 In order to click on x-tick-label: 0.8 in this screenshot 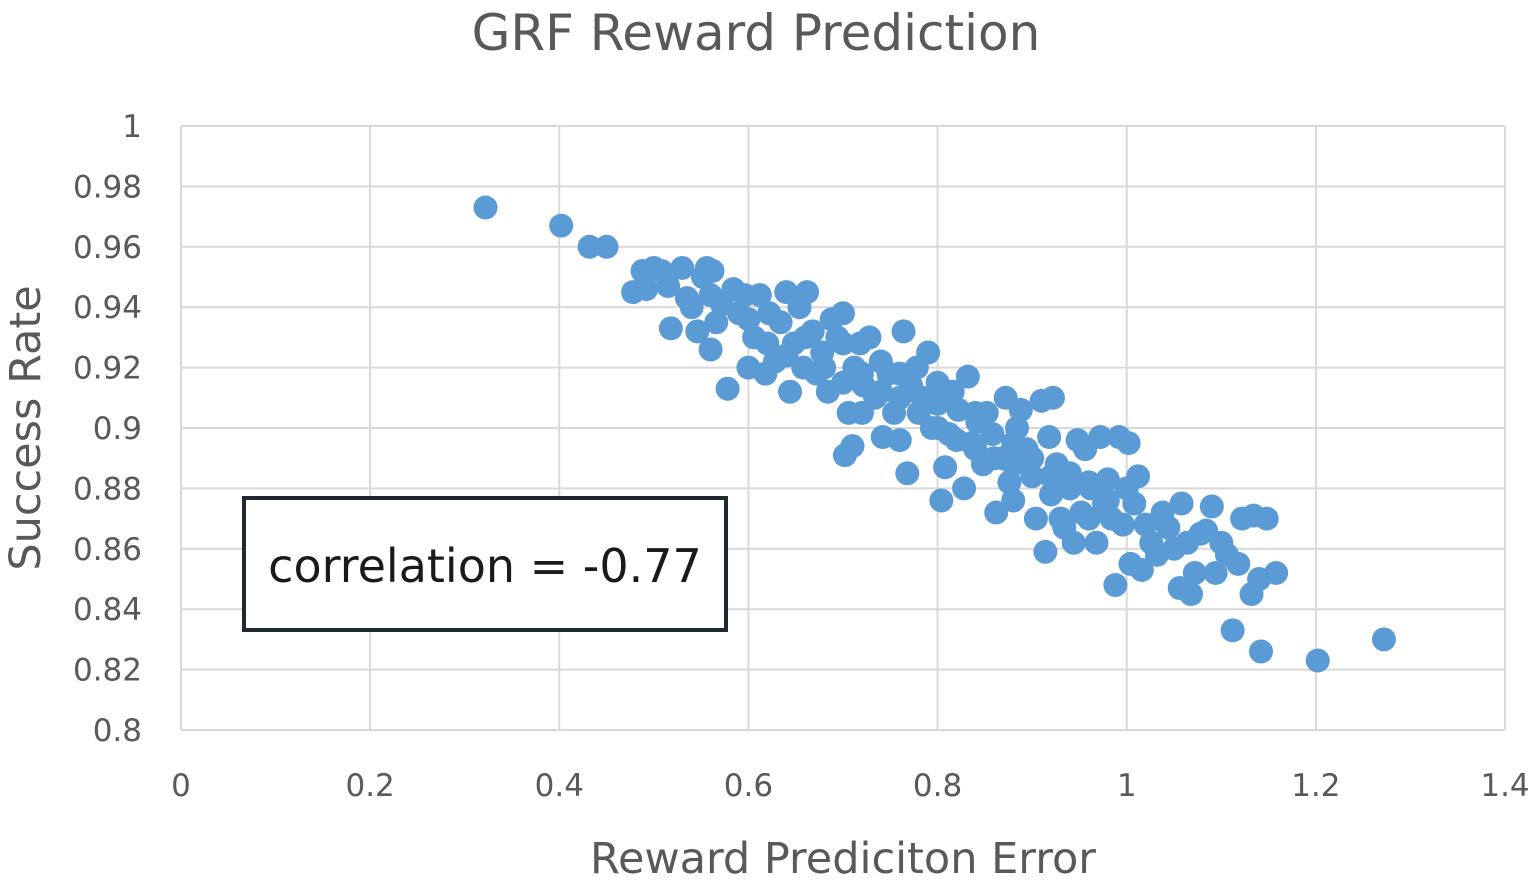, I will do `click(937, 786)`.